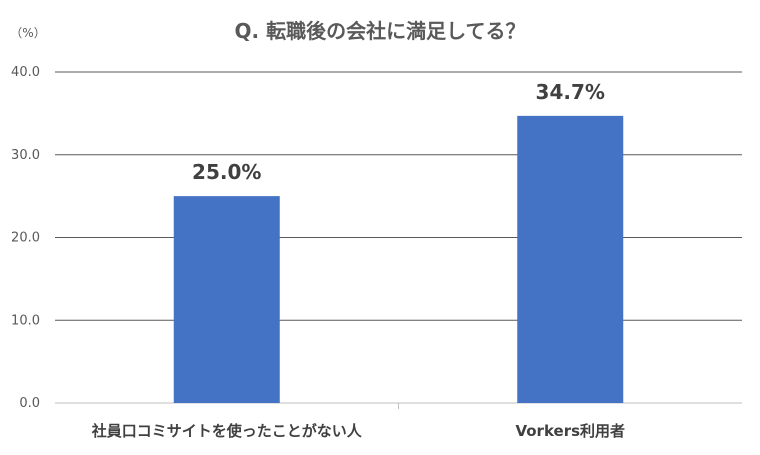 This screenshot has width=760, height=455. What do you see at coordinates (227, 431) in the screenshot?
I see `x-tick-label: 社員口コミサイトを使ったことがない人` at bounding box center [227, 431].